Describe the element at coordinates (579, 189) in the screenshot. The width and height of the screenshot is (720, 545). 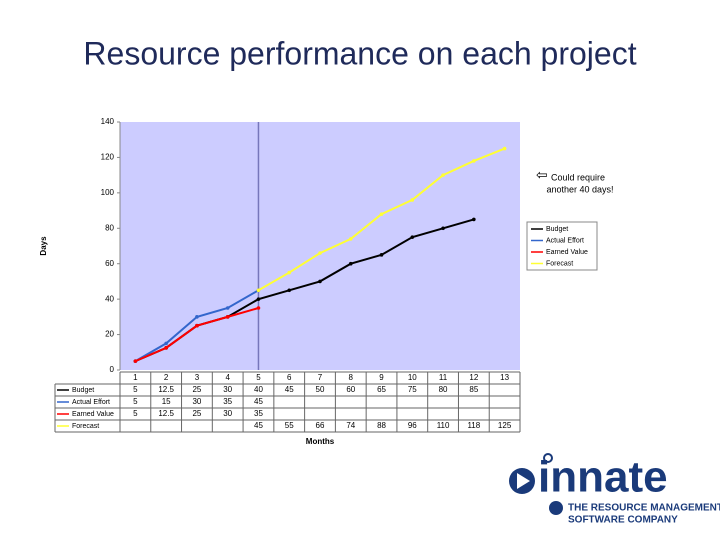
I see `annotation: another 40 days!` at that location.